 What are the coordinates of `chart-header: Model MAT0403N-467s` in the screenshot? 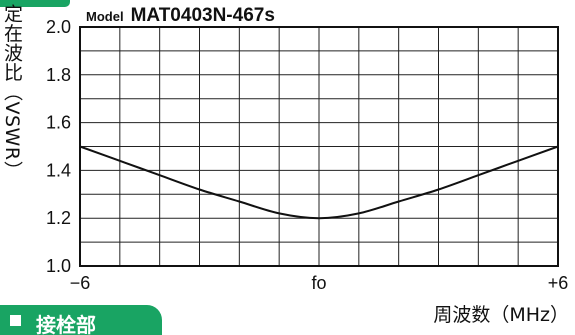 It's located at (180, 16).